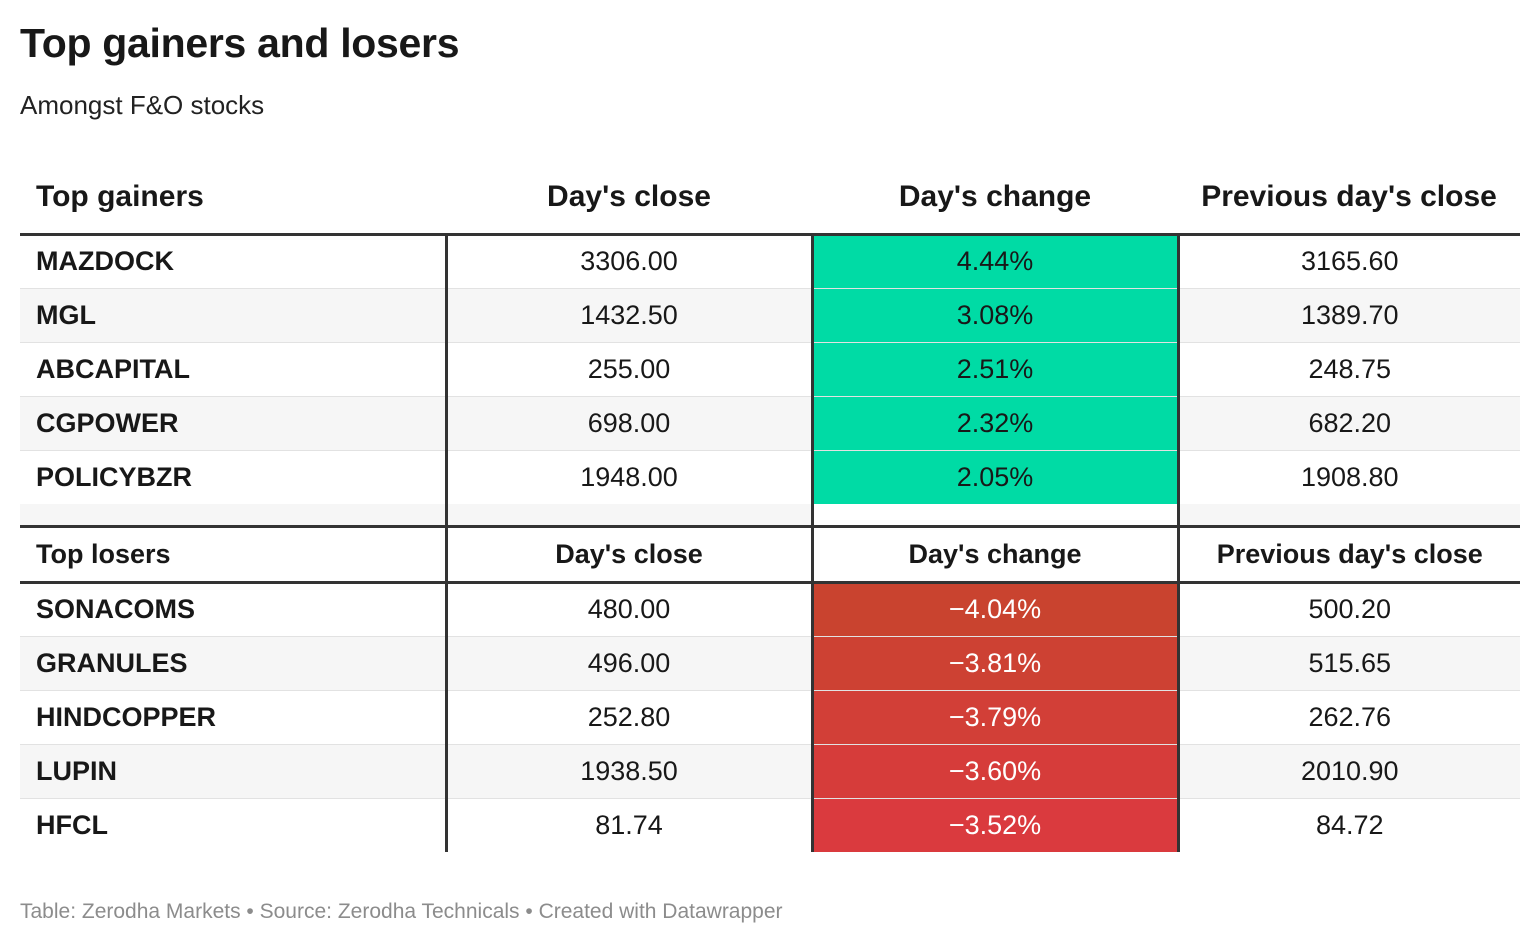  I want to click on stock-name-cell: HINDCOPPER, so click(234, 717).